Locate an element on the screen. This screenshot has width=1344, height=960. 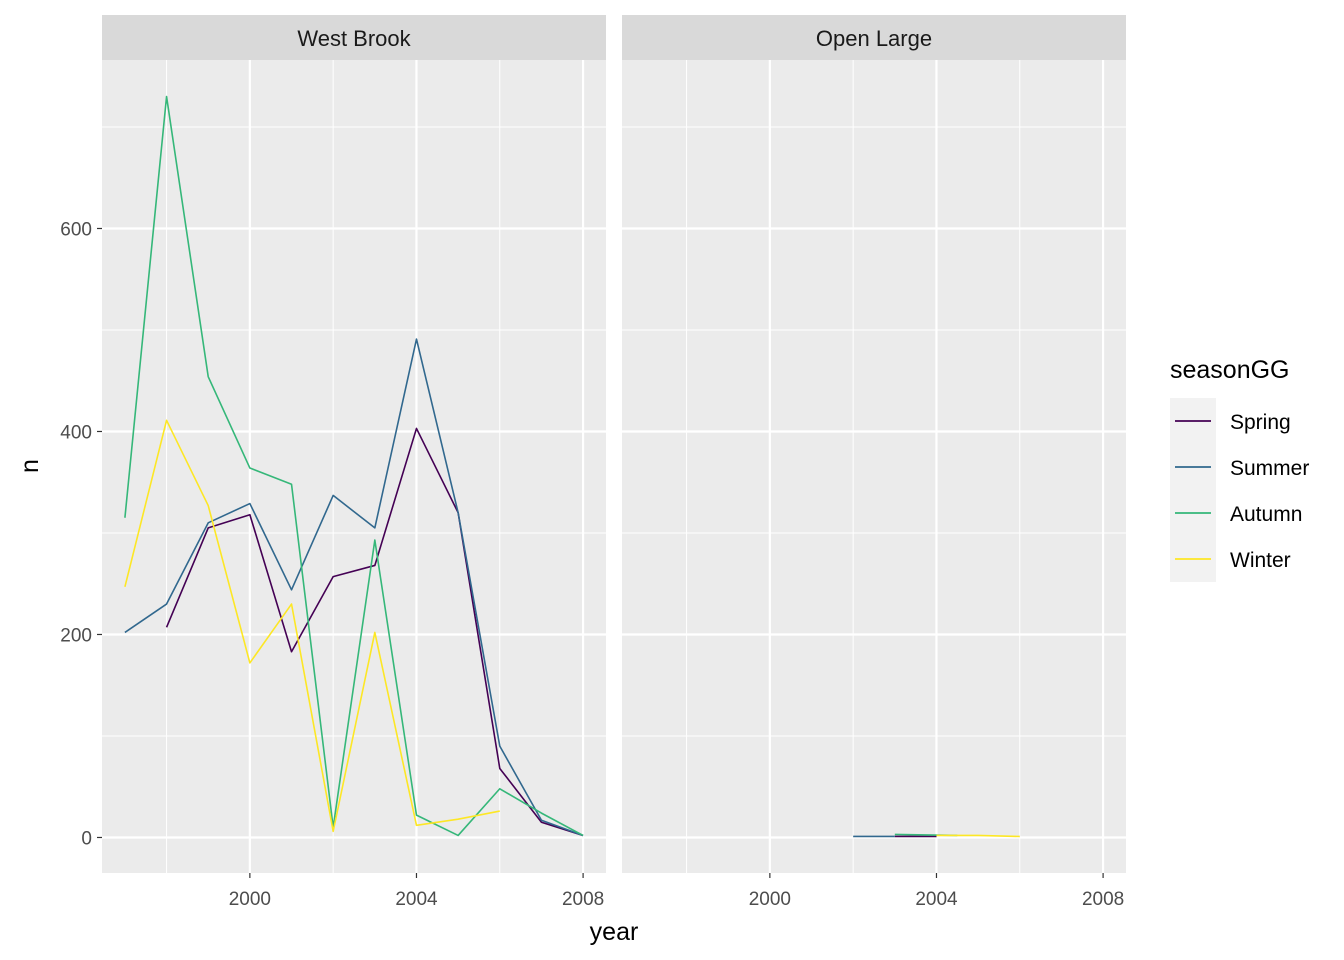
x-axis-open-large: 2000 2004 2008 is located at coordinates (936, 891).